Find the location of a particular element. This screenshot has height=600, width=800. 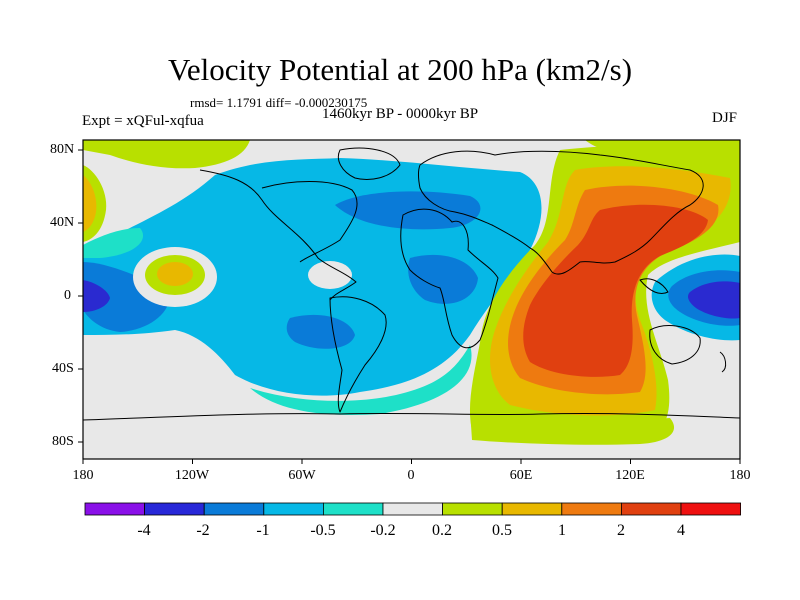

colorbar-label: -2 is located at coordinates (203, 530).